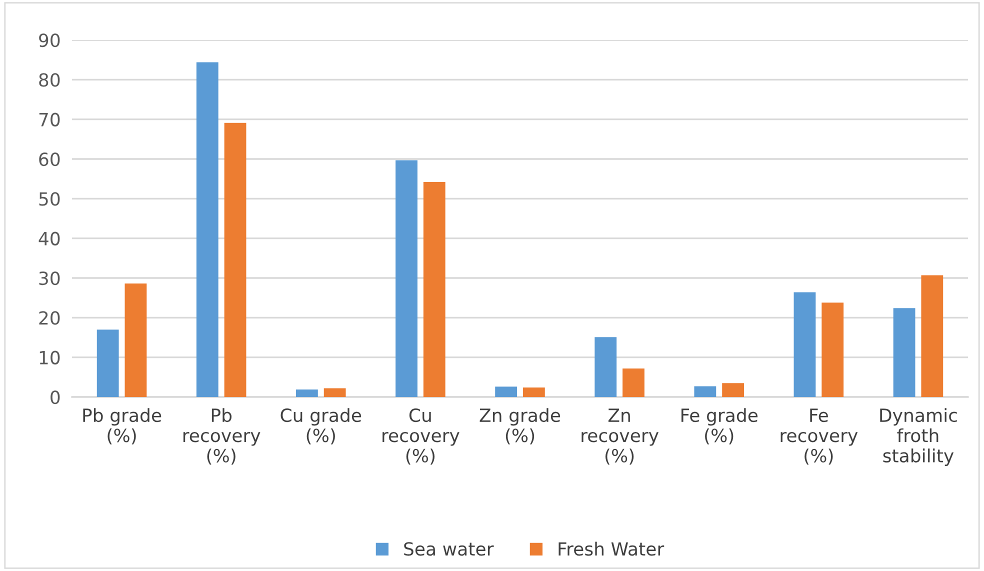  What do you see at coordinates (819, 436) in the screenshot?
I see `x-tick-label: Fe recovery (%)` at bounding box center [819, 436].